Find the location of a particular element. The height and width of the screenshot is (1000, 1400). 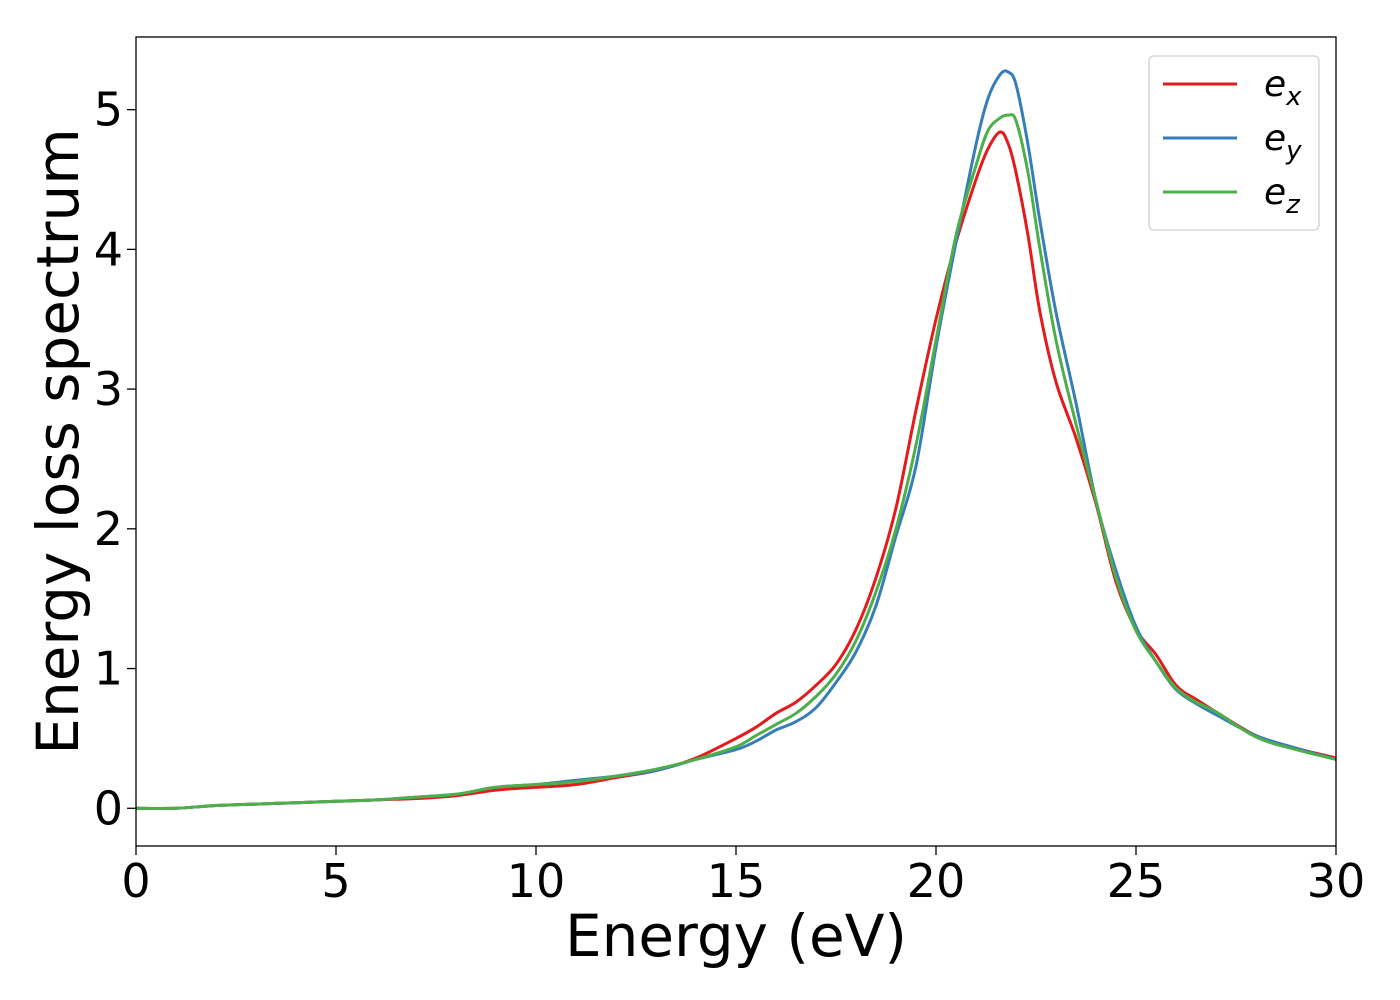

x-tick-label: 20 is located at coordinates (936, 881).